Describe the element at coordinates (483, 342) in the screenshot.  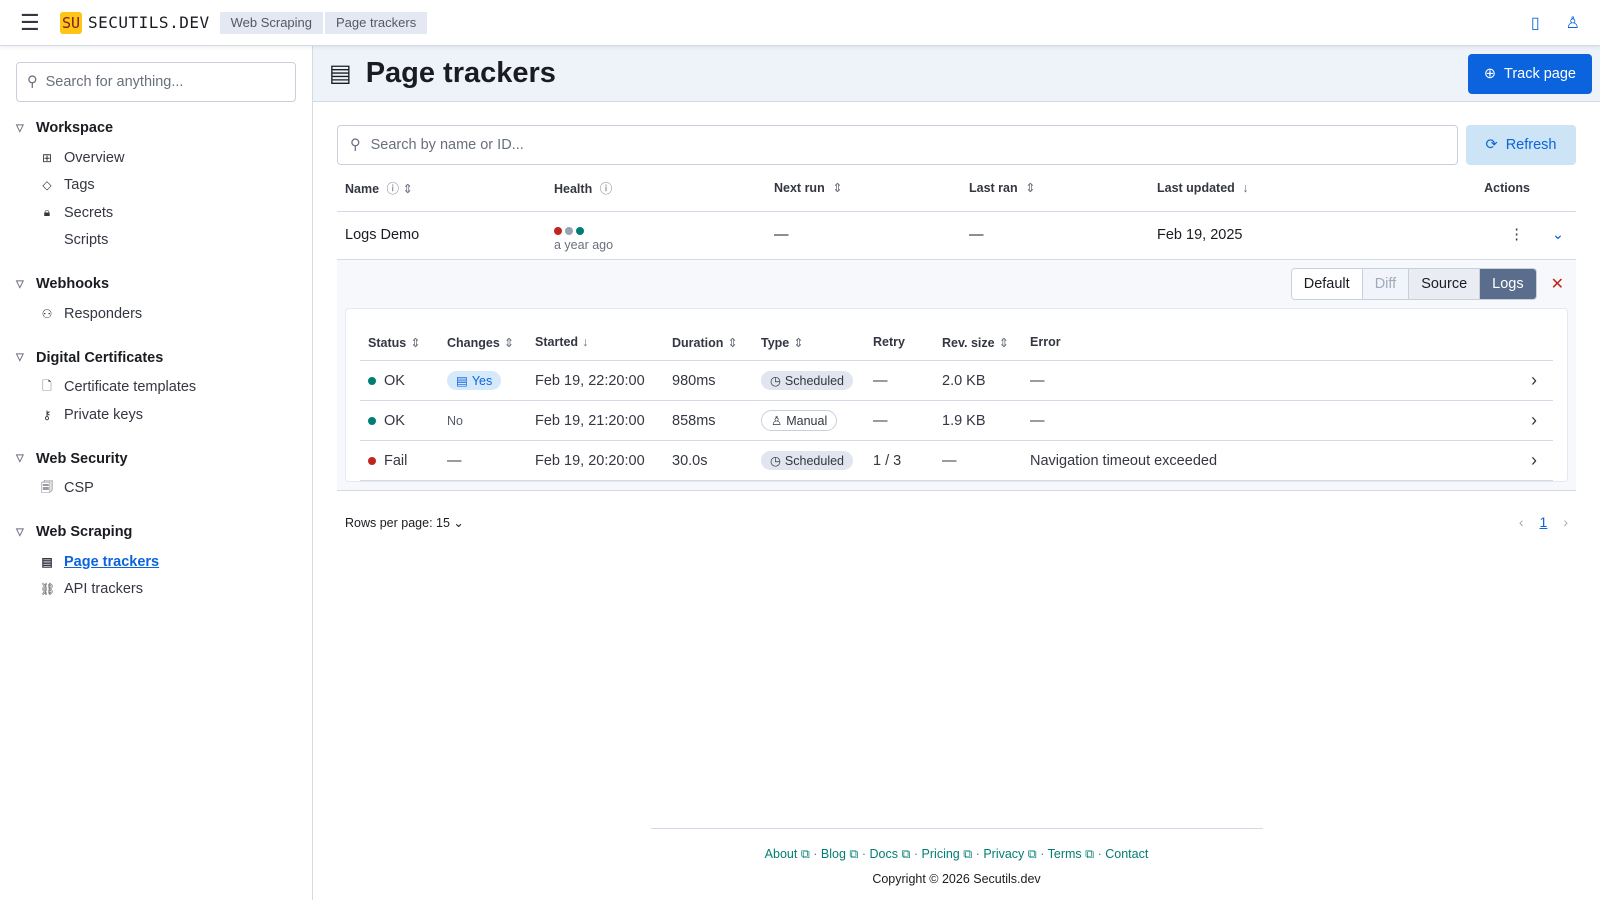
I see `col-changes: Changes ⇕` at that location.